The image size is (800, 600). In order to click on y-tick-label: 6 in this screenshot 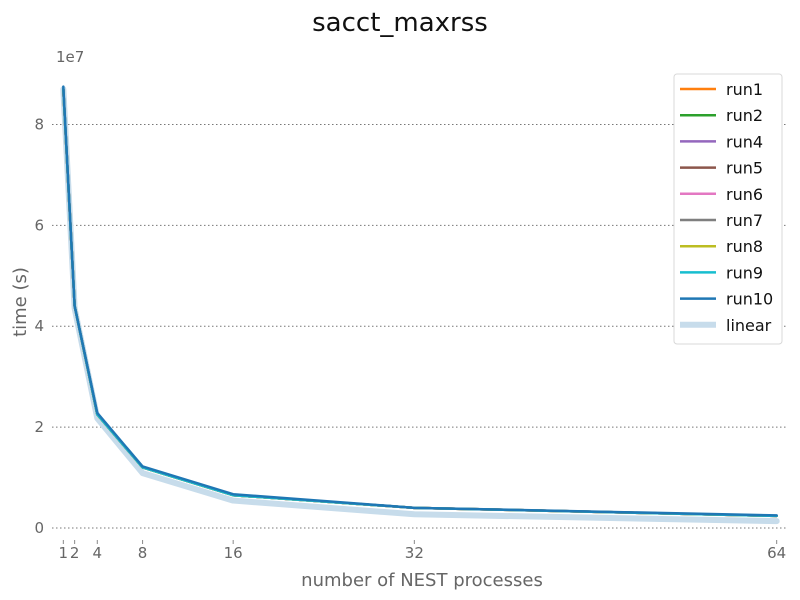, I will do `click(39, 225)`.